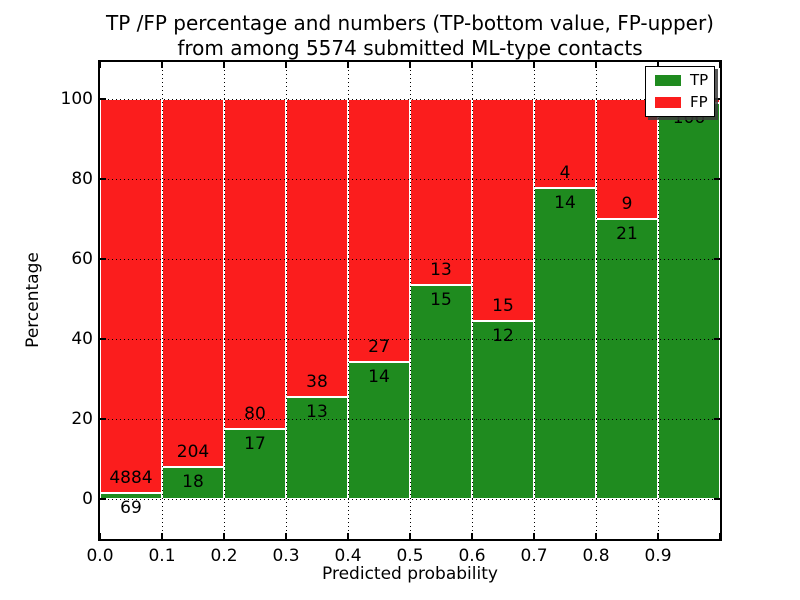  I want to click on tp-count-label: 18, so click(193, 481).